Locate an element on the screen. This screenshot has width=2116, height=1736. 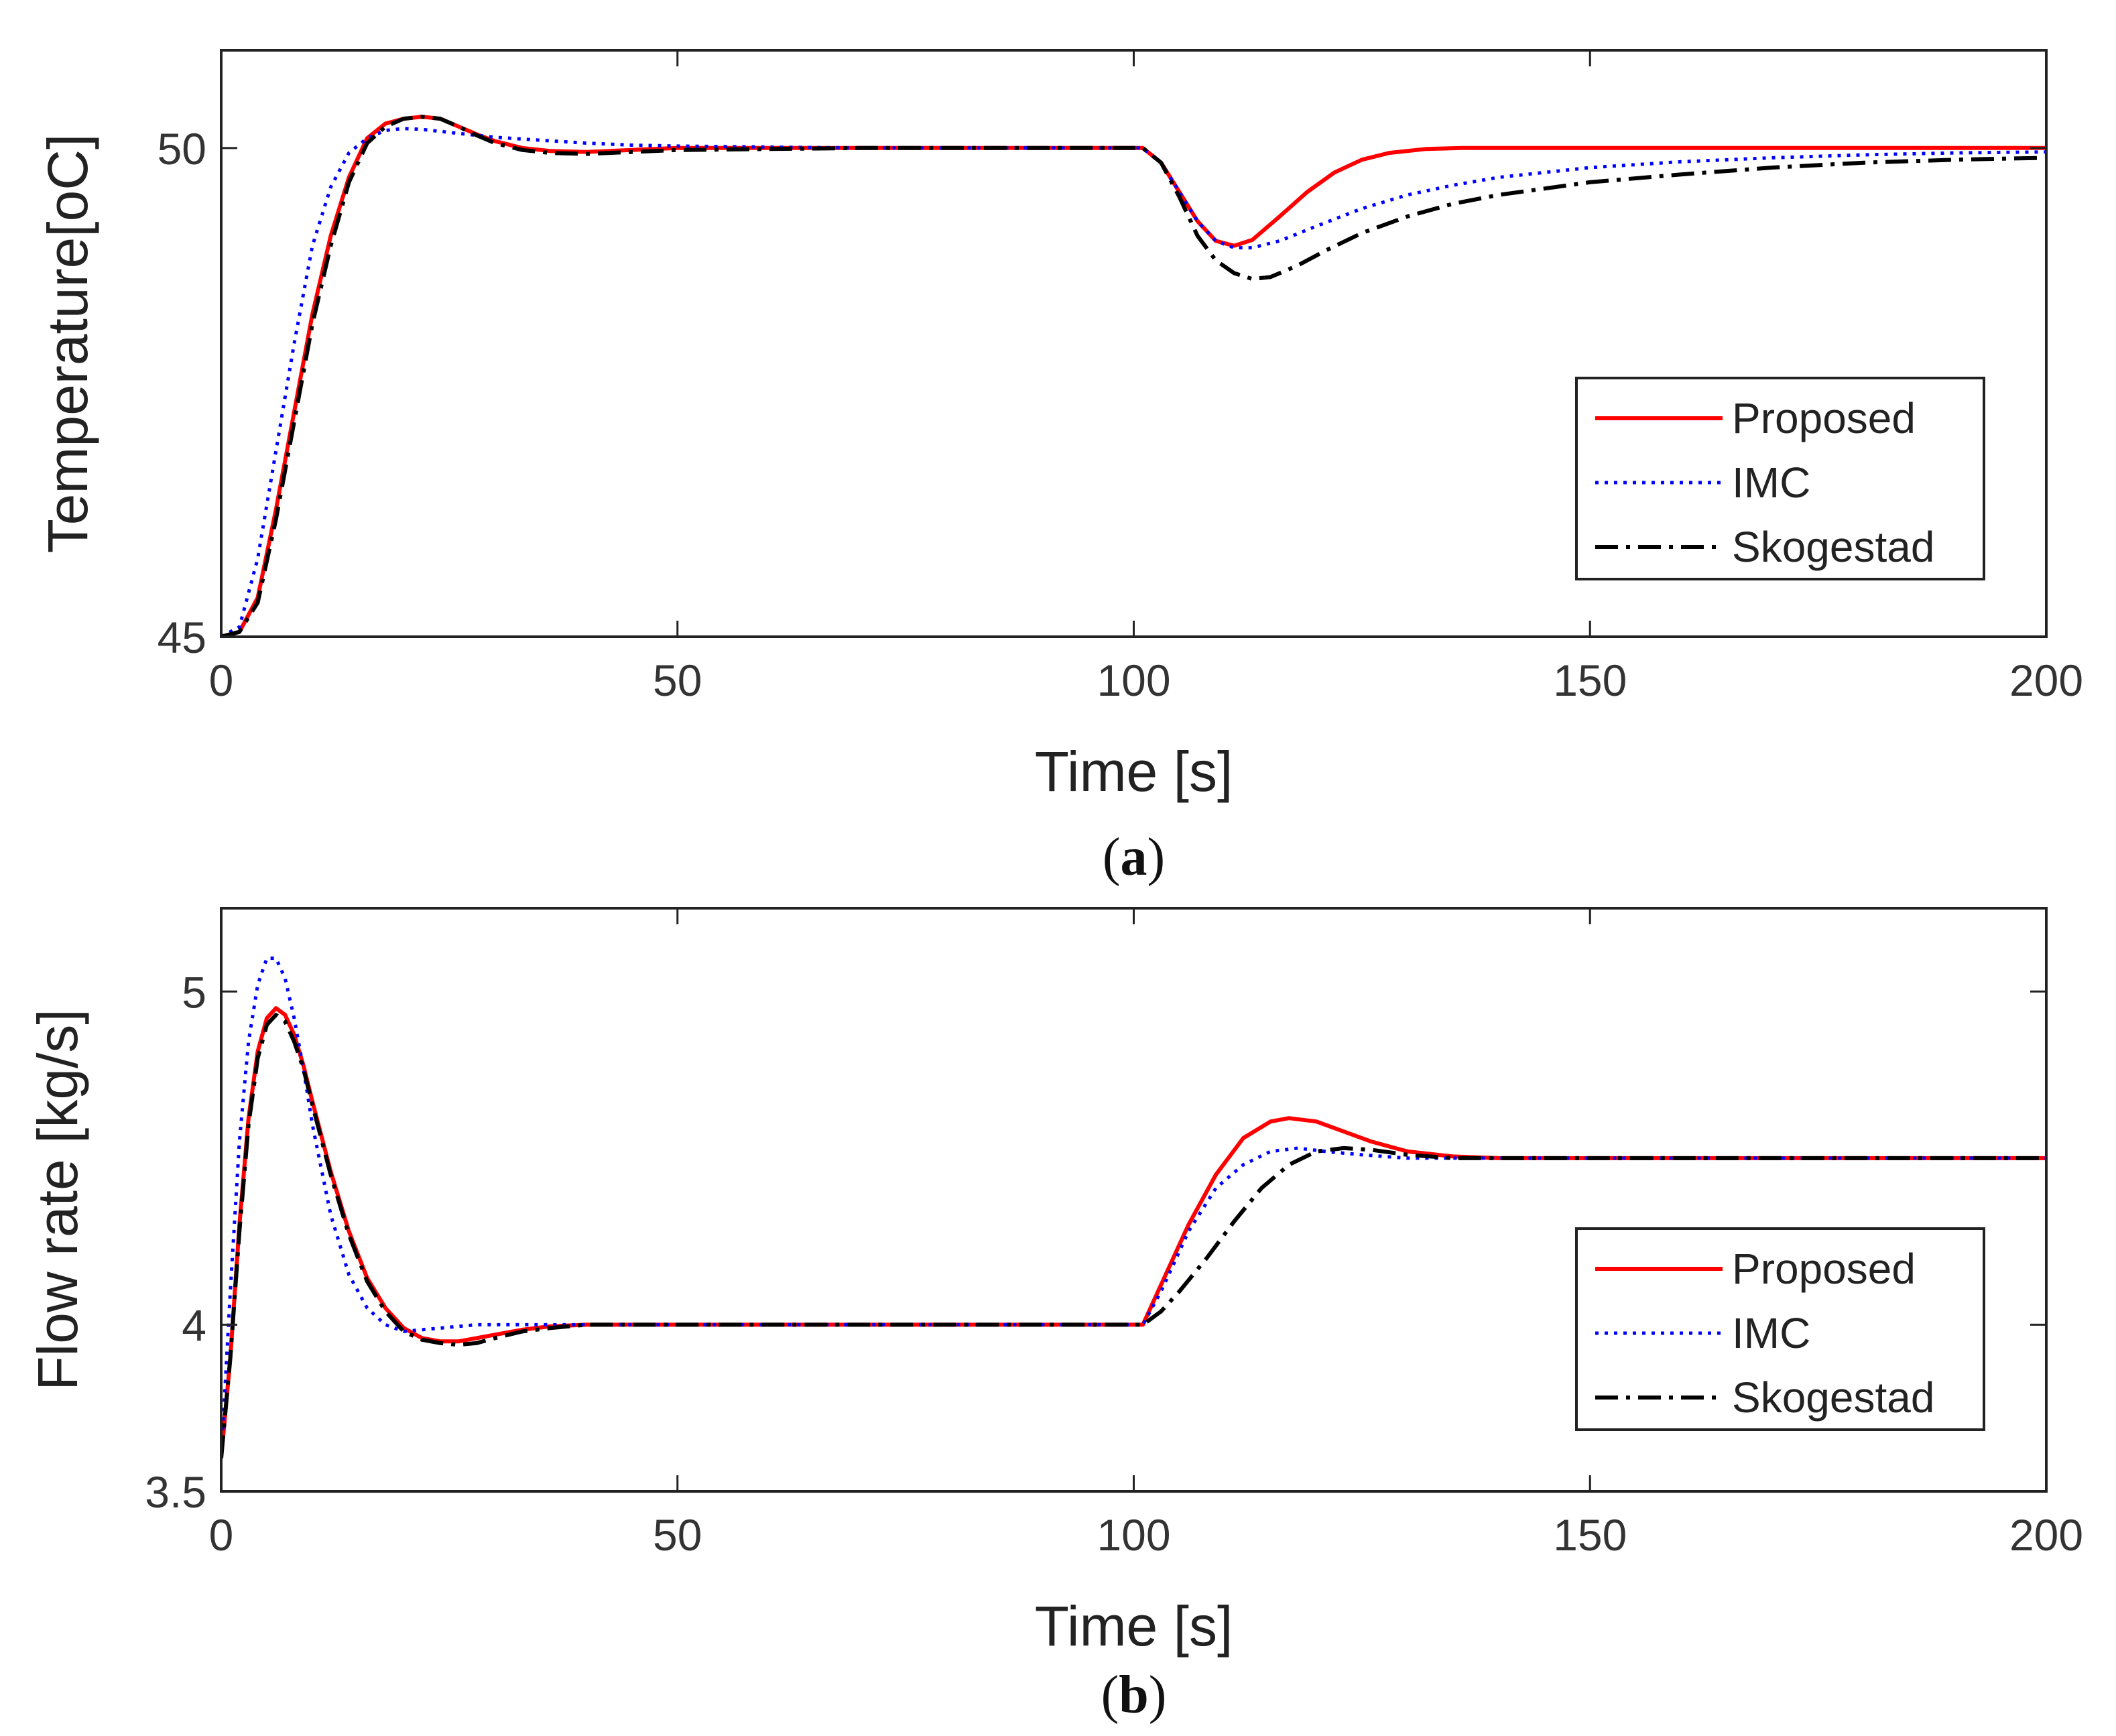
x-tick-label-b: 0 is located at coordinates (222, 1535).